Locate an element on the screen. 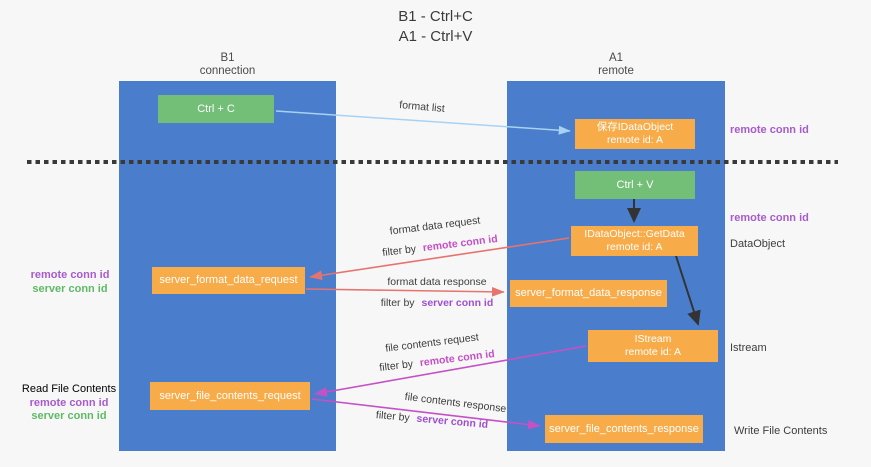 The width and height of the screenshot is (871, 467). lane-header-a1: A1 remote is located at coordinates (616, 65).